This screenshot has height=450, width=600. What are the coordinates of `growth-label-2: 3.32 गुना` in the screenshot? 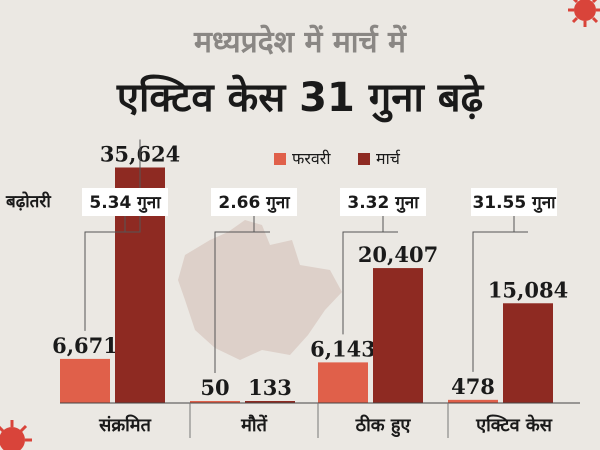 It's located at (383, 203).